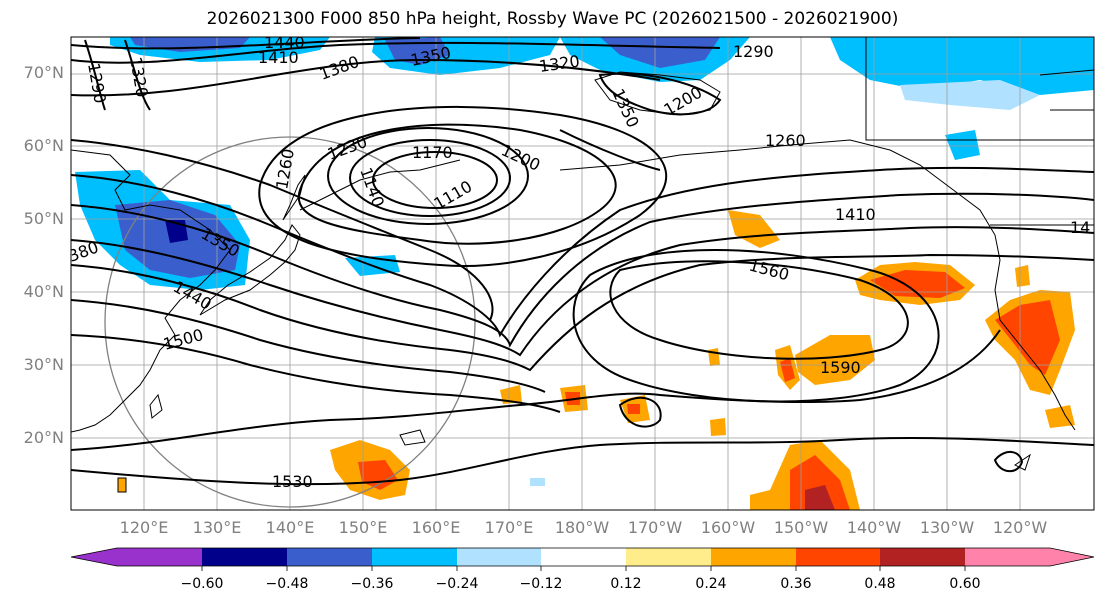  Describe the element at coordinates (43, 364) in the screenshot. I see `latitude-label: 30°N` at that location.